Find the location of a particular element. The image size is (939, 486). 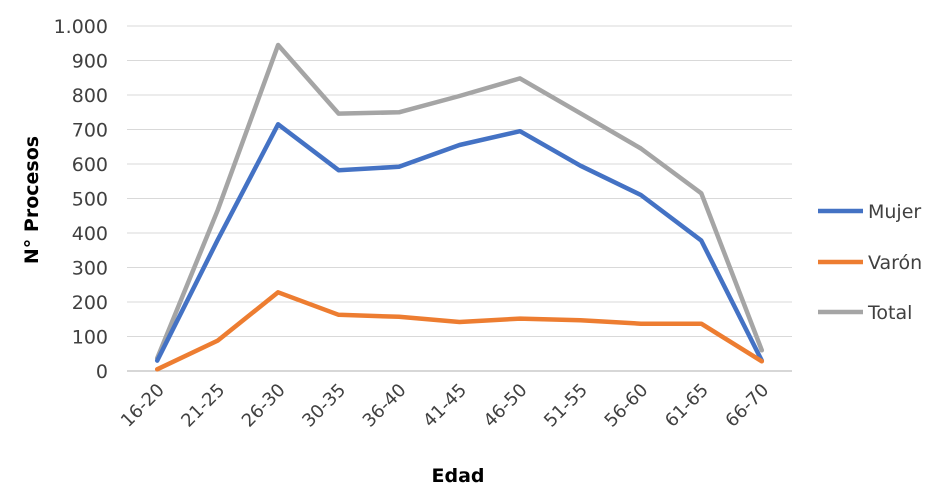

y-tick-label: 400 is located at coordinates (90, 234).